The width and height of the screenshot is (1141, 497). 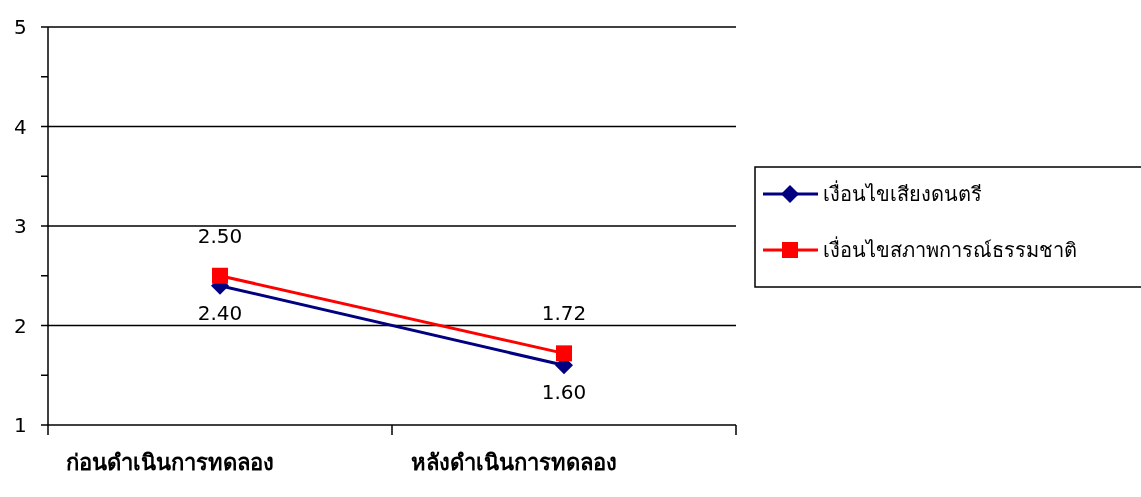 I want to click on data-label: 1.60, so click(x=564, y=392).